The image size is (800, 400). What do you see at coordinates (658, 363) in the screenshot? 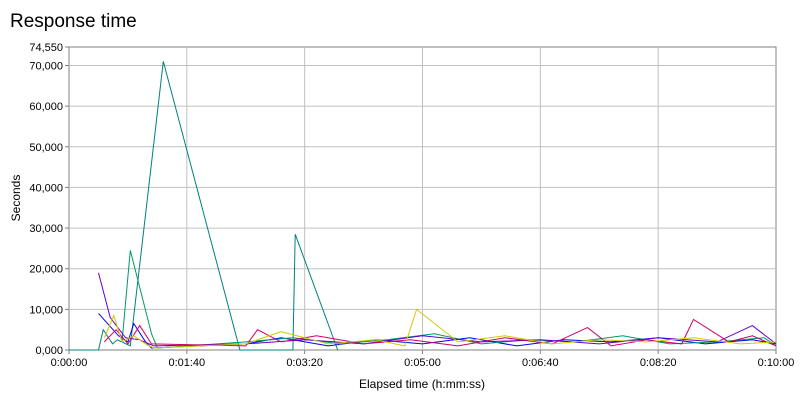
I see `x-tick-label: 0:08:20` at bounding box center [658, 363].